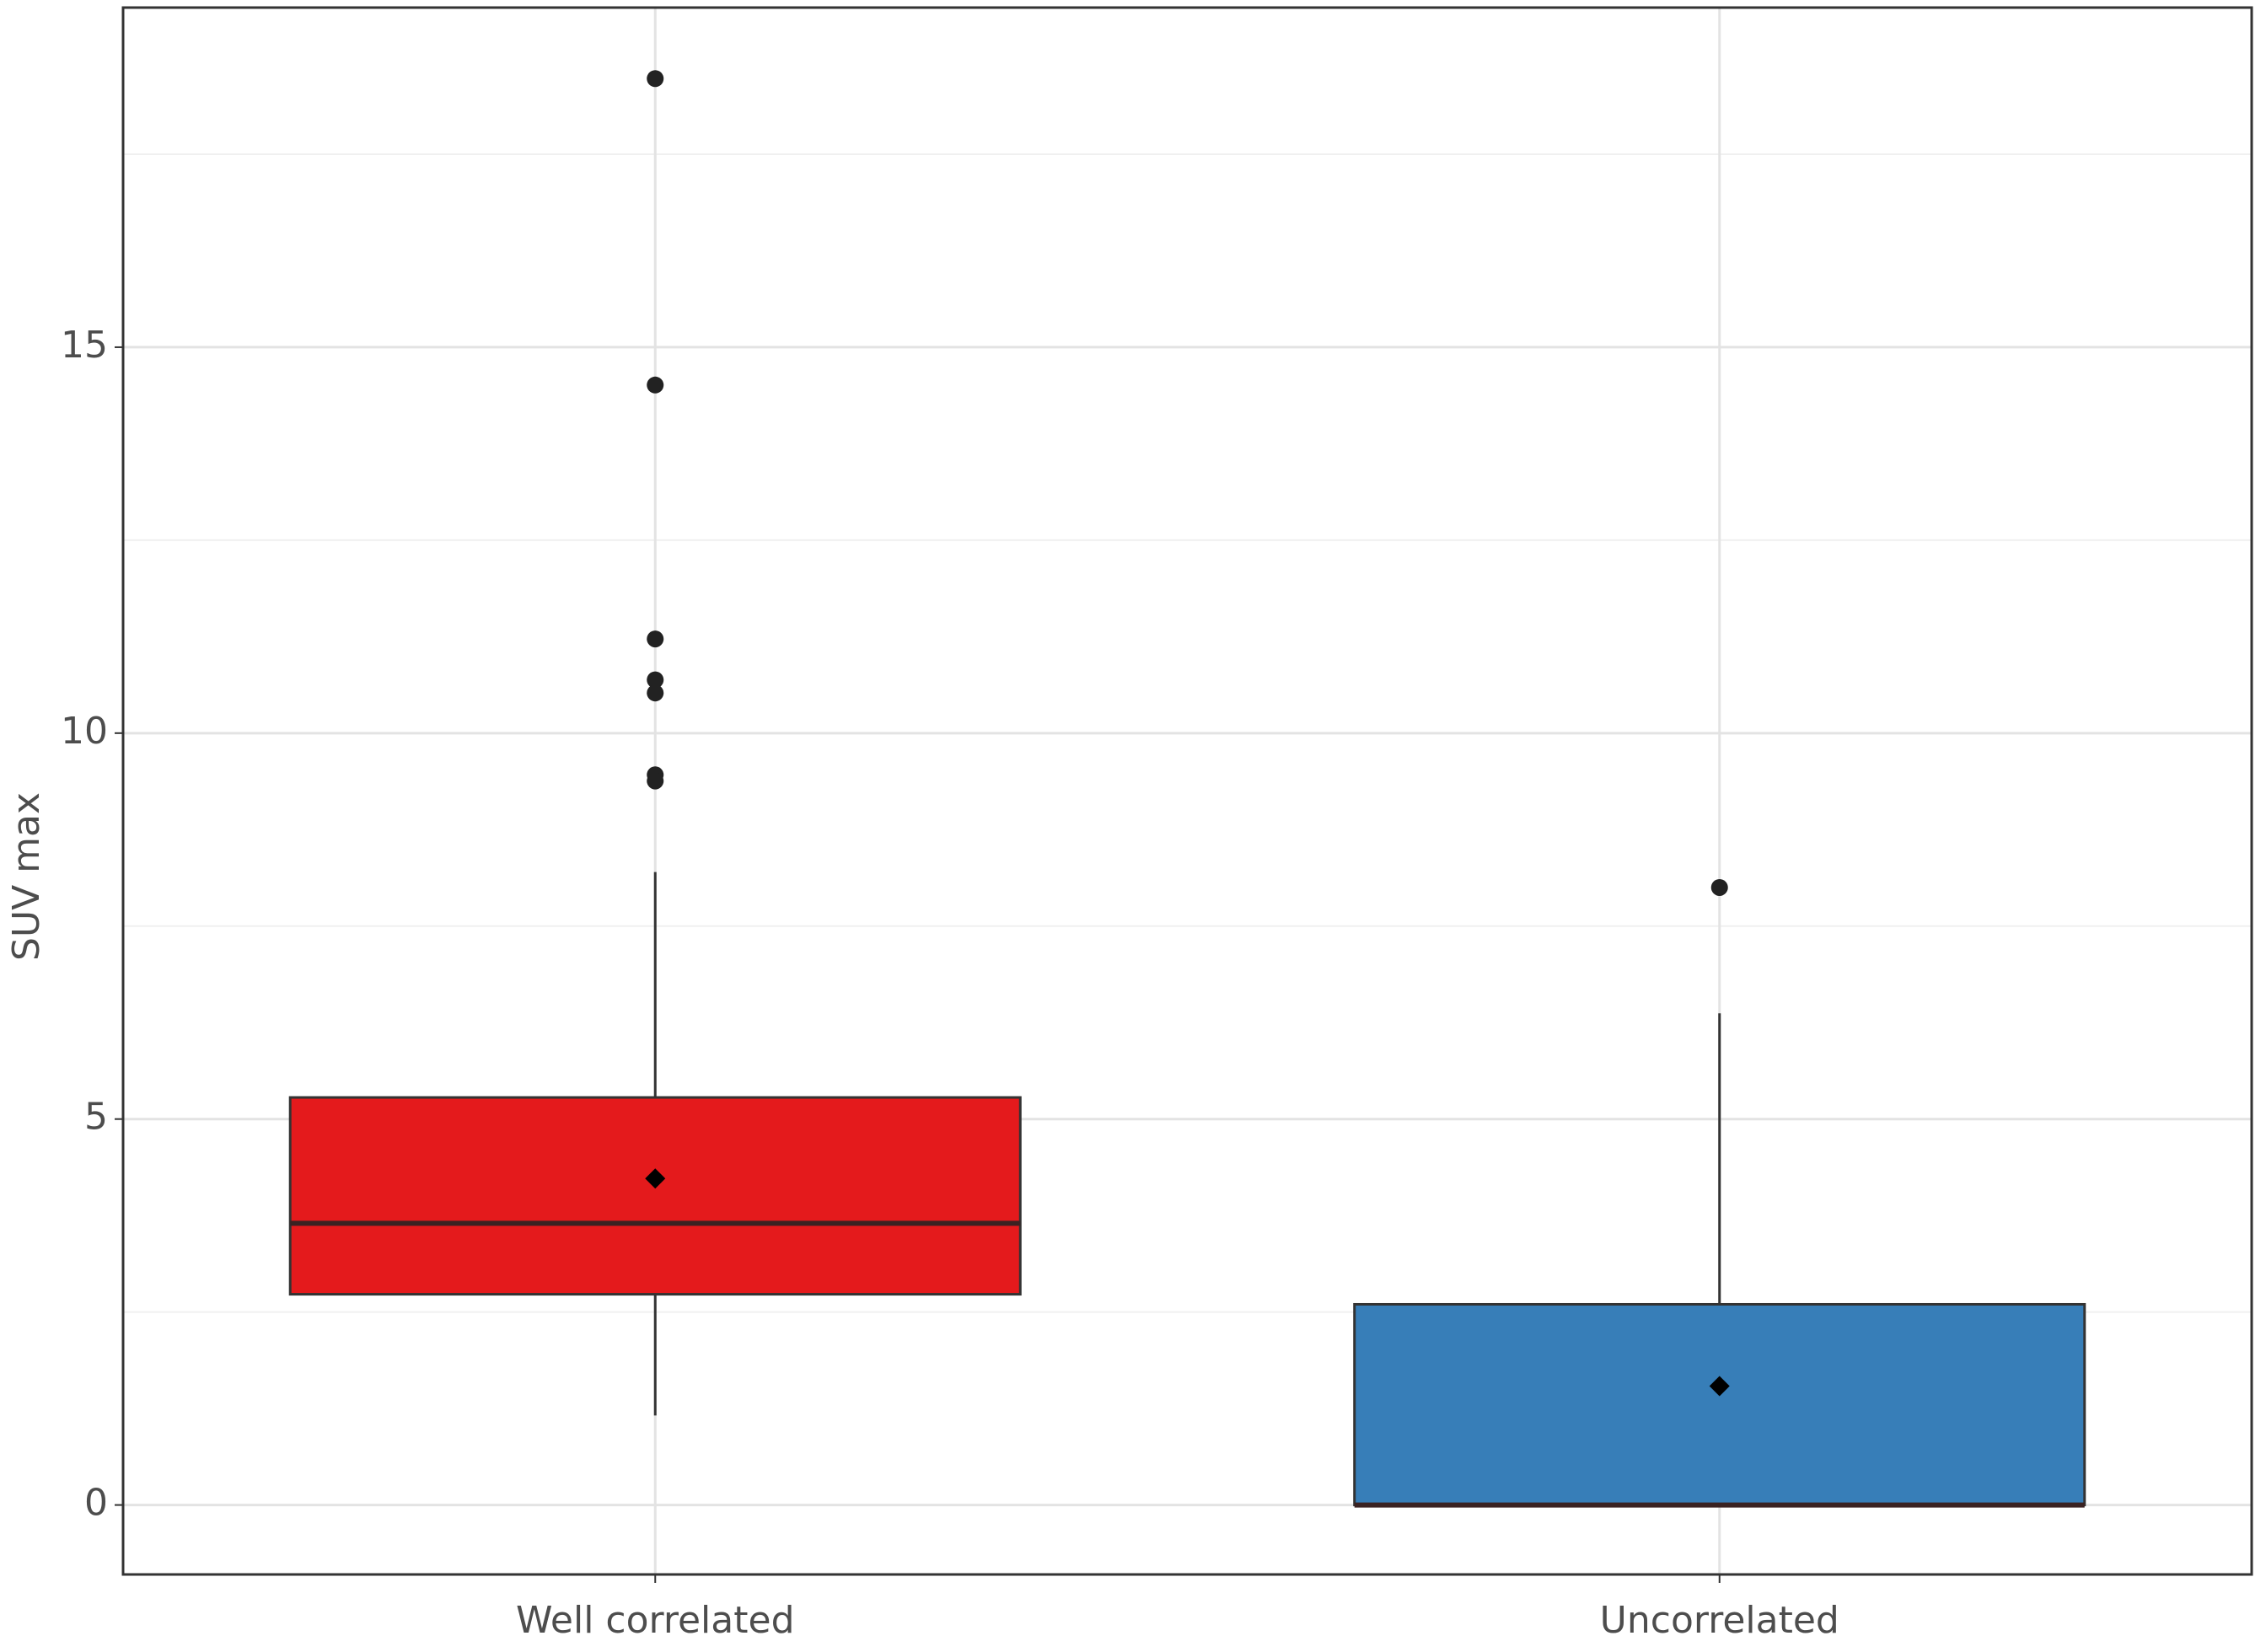 The width and height of the screenshot is (2266, 1652). Describe the element at coordinates (1719, 1620) in the screenshot. I see `x-tick-label: Uncorrelated` at that location.